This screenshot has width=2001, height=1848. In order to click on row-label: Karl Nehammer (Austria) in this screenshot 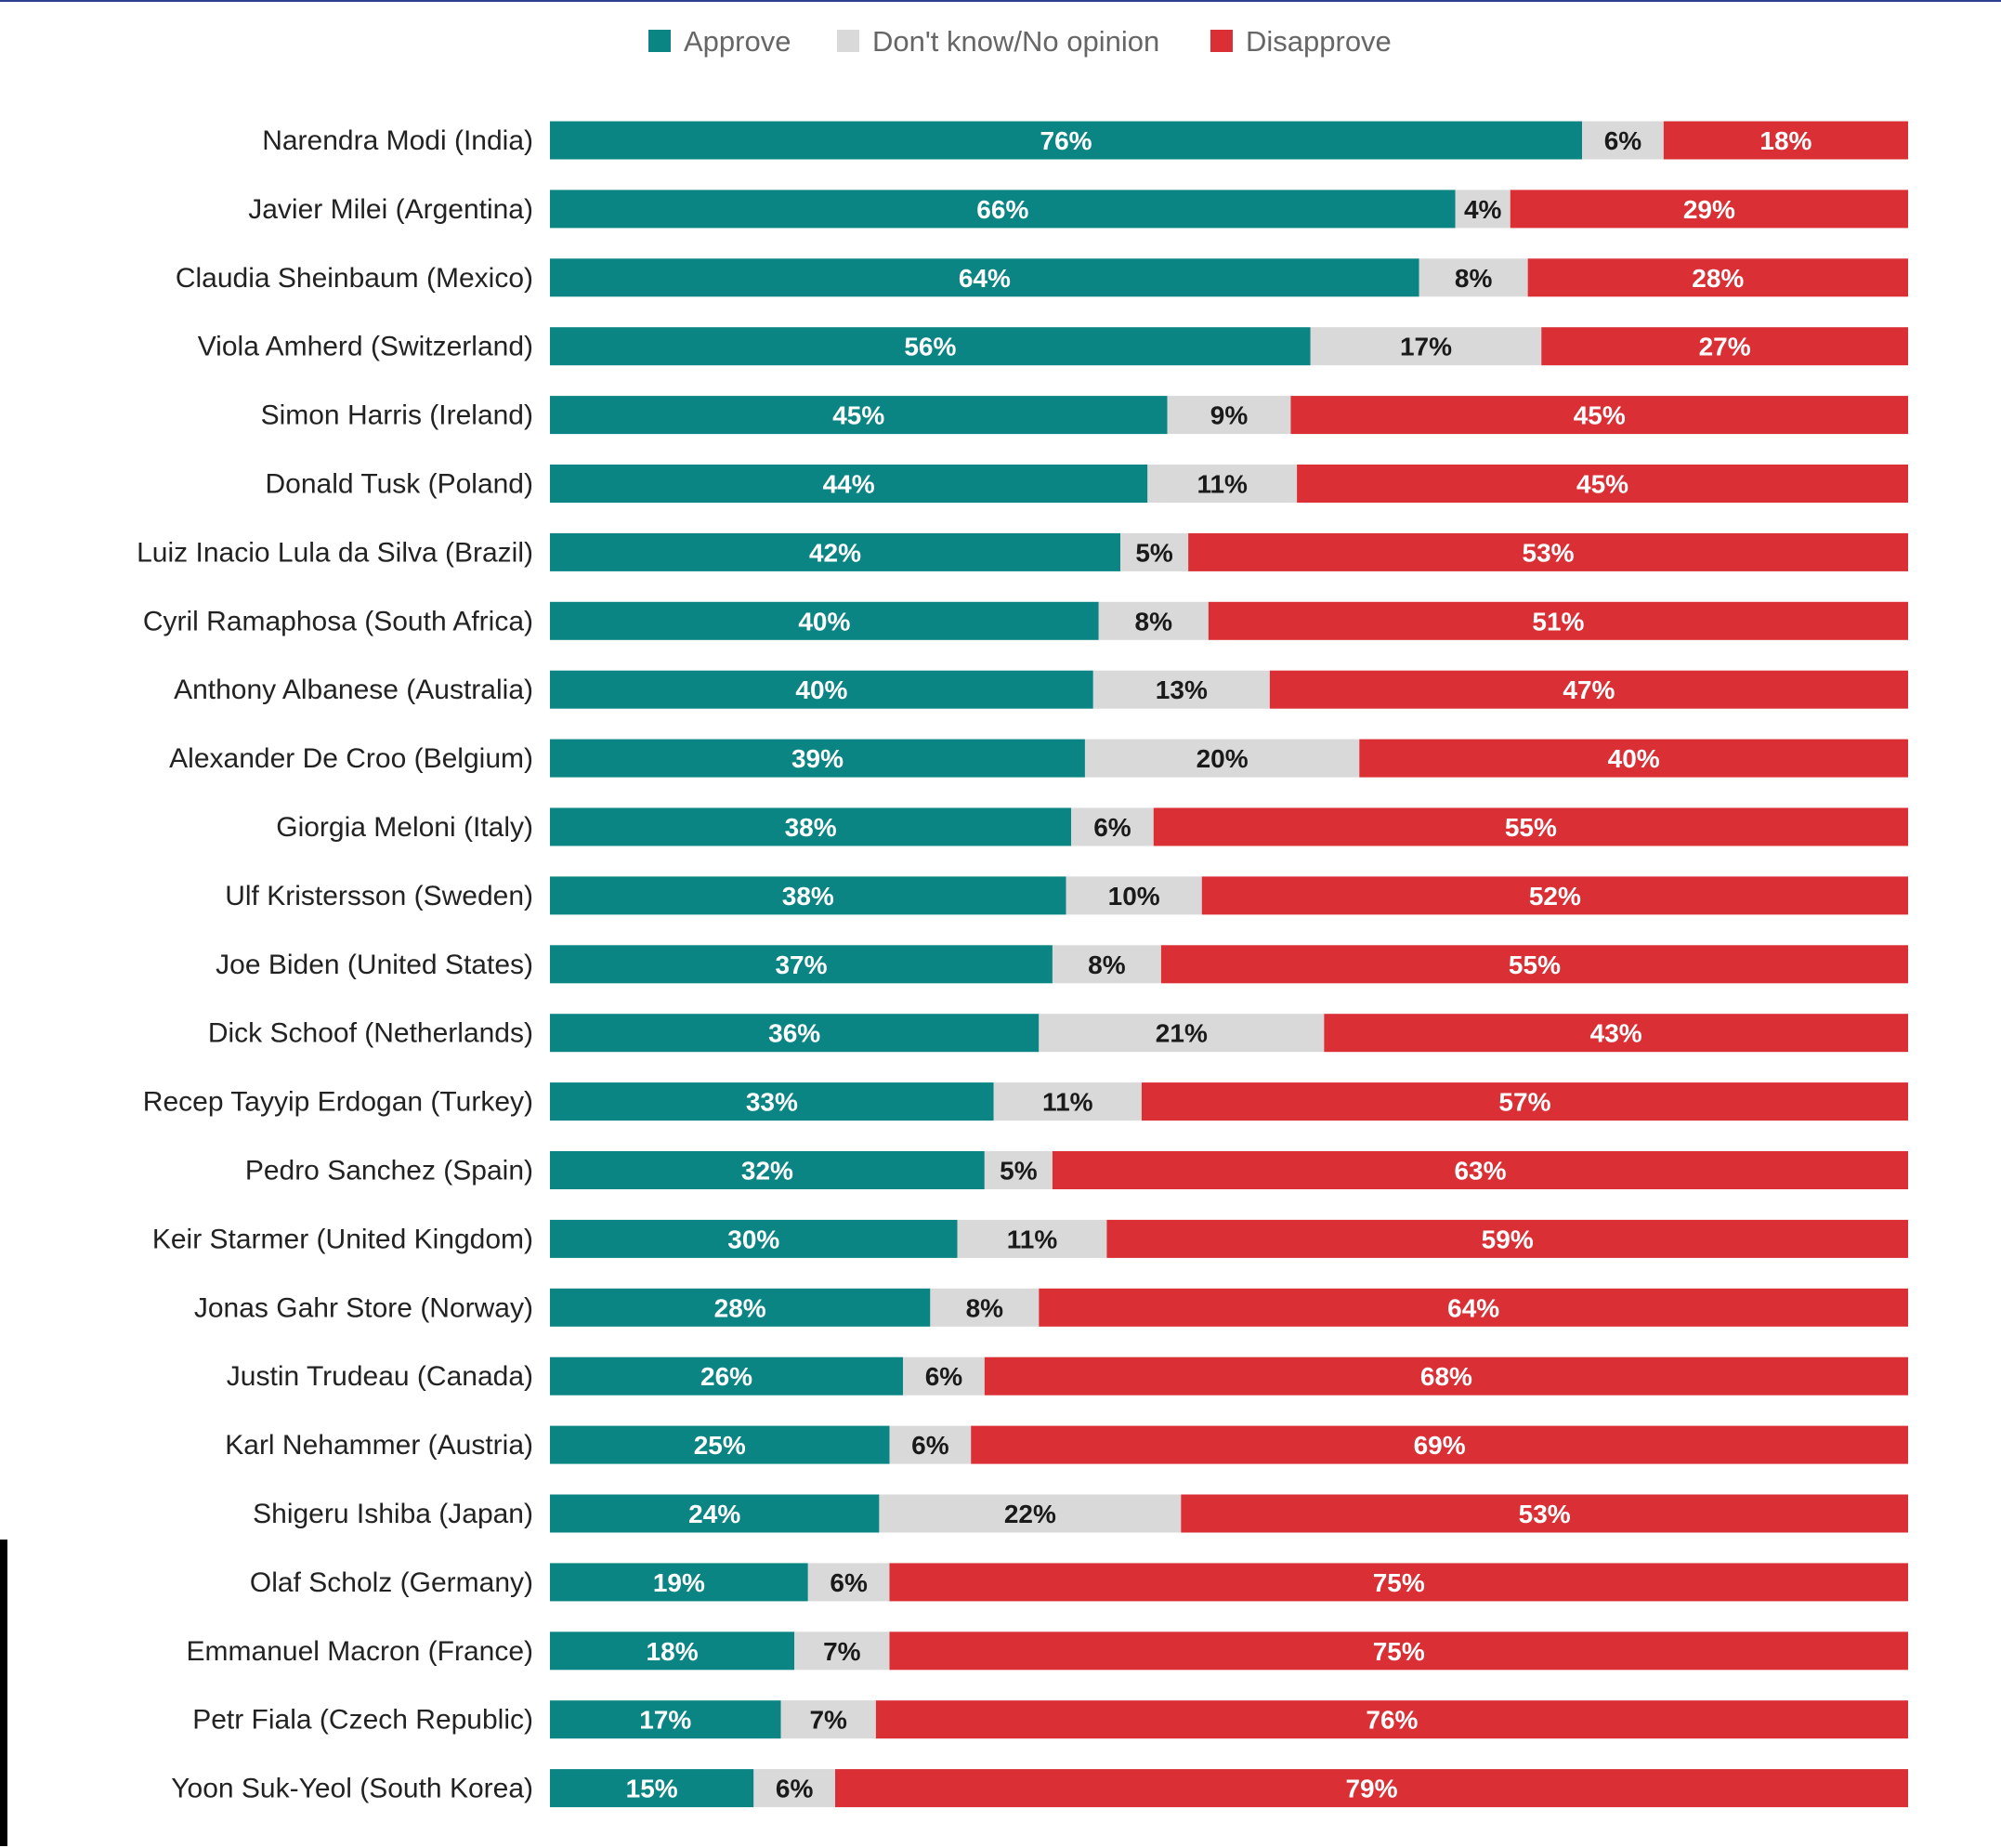, I will do `click(379, 1445)`.